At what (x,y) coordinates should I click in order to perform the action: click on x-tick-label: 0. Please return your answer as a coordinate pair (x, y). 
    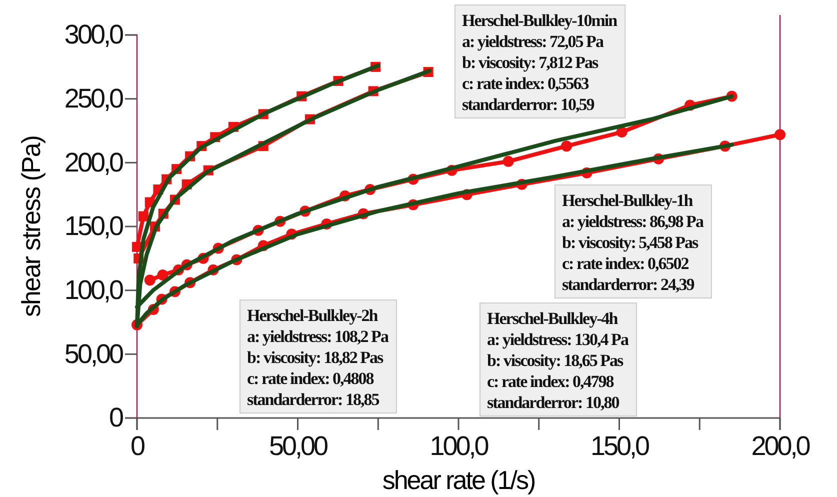
    Looking at the image, I should click on (137, 446).